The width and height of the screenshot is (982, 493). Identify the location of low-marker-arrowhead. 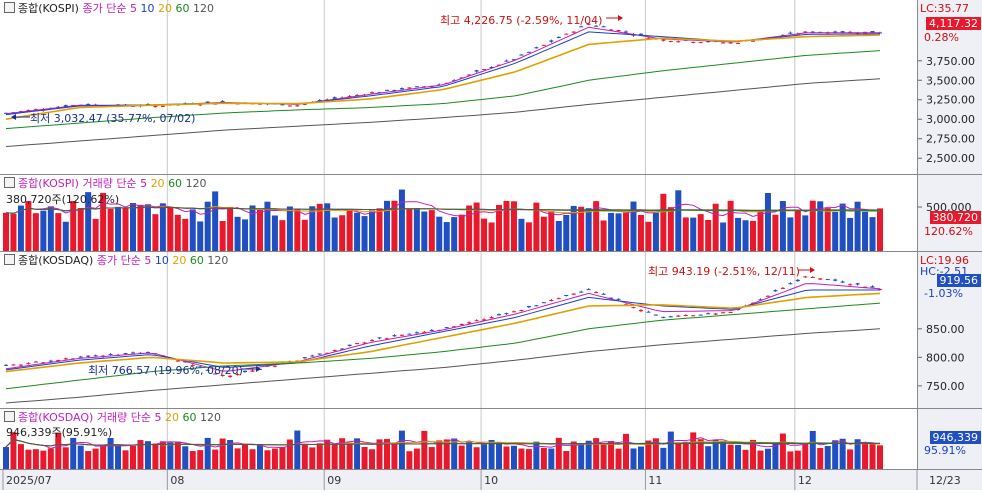
(13, 117).